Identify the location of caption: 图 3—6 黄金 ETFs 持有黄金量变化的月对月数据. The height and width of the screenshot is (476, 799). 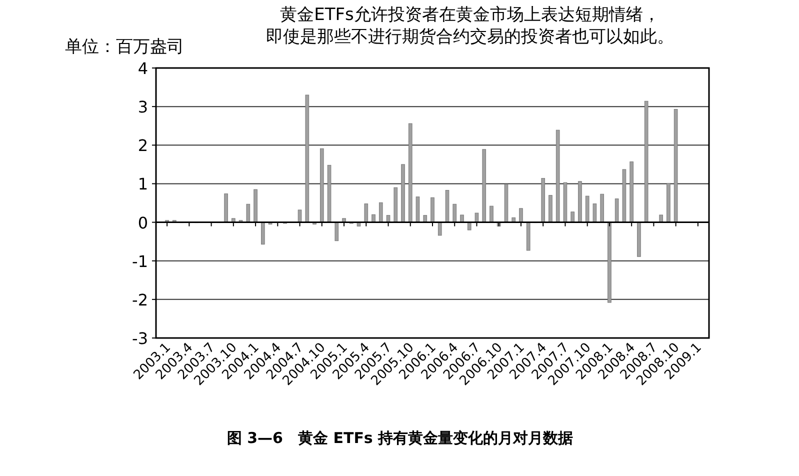
(400, 438).